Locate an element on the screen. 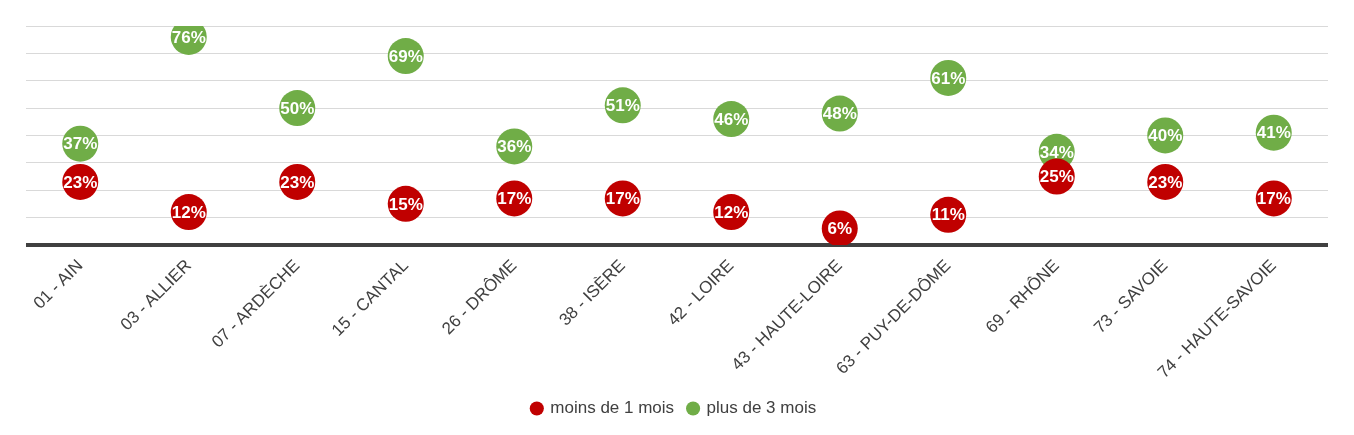  data-label: 51% is located at coordinates (622, 106).